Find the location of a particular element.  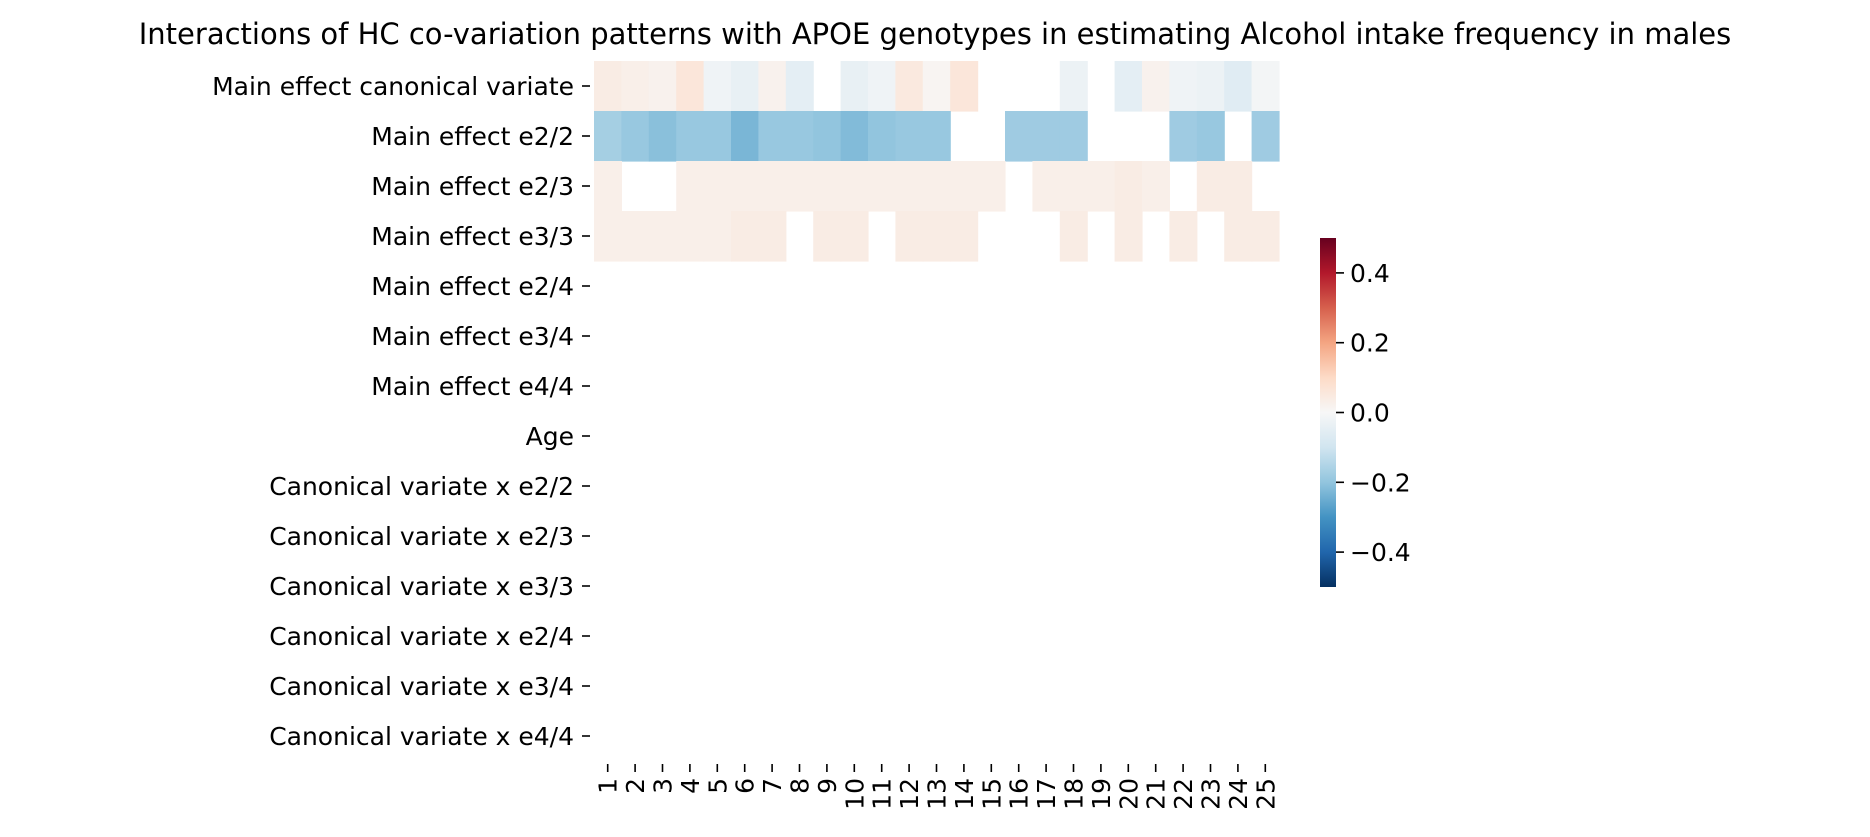

row-label: Main effect e2/2 is located at coordinates (472, 136).